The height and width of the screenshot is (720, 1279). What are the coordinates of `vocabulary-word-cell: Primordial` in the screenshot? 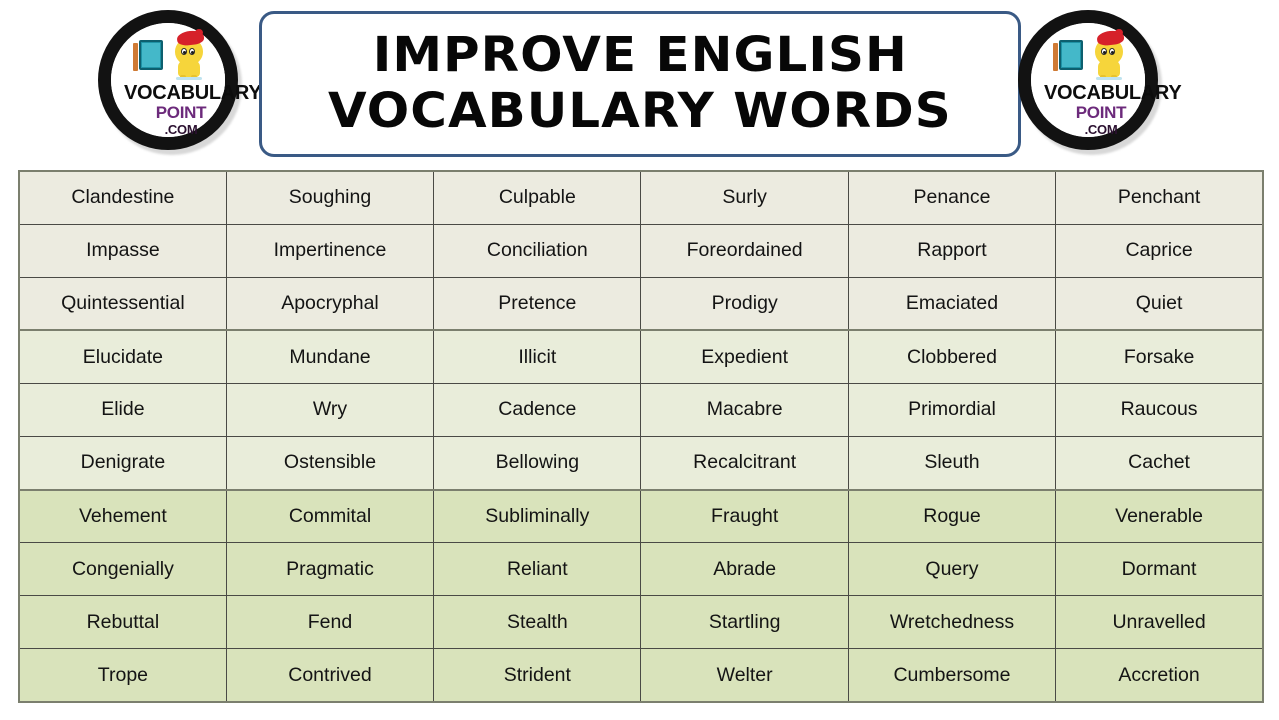 It's located at (952, 409).